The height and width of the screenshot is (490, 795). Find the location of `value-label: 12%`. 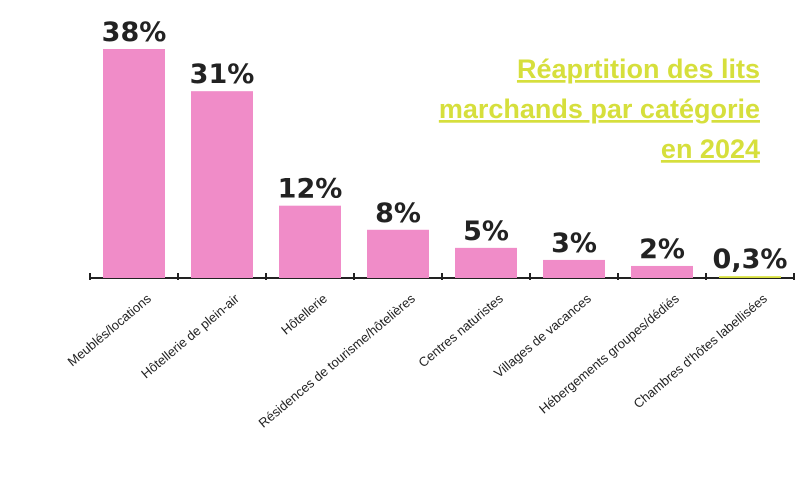

value-label: 12% is located at coordinates (310, 189).